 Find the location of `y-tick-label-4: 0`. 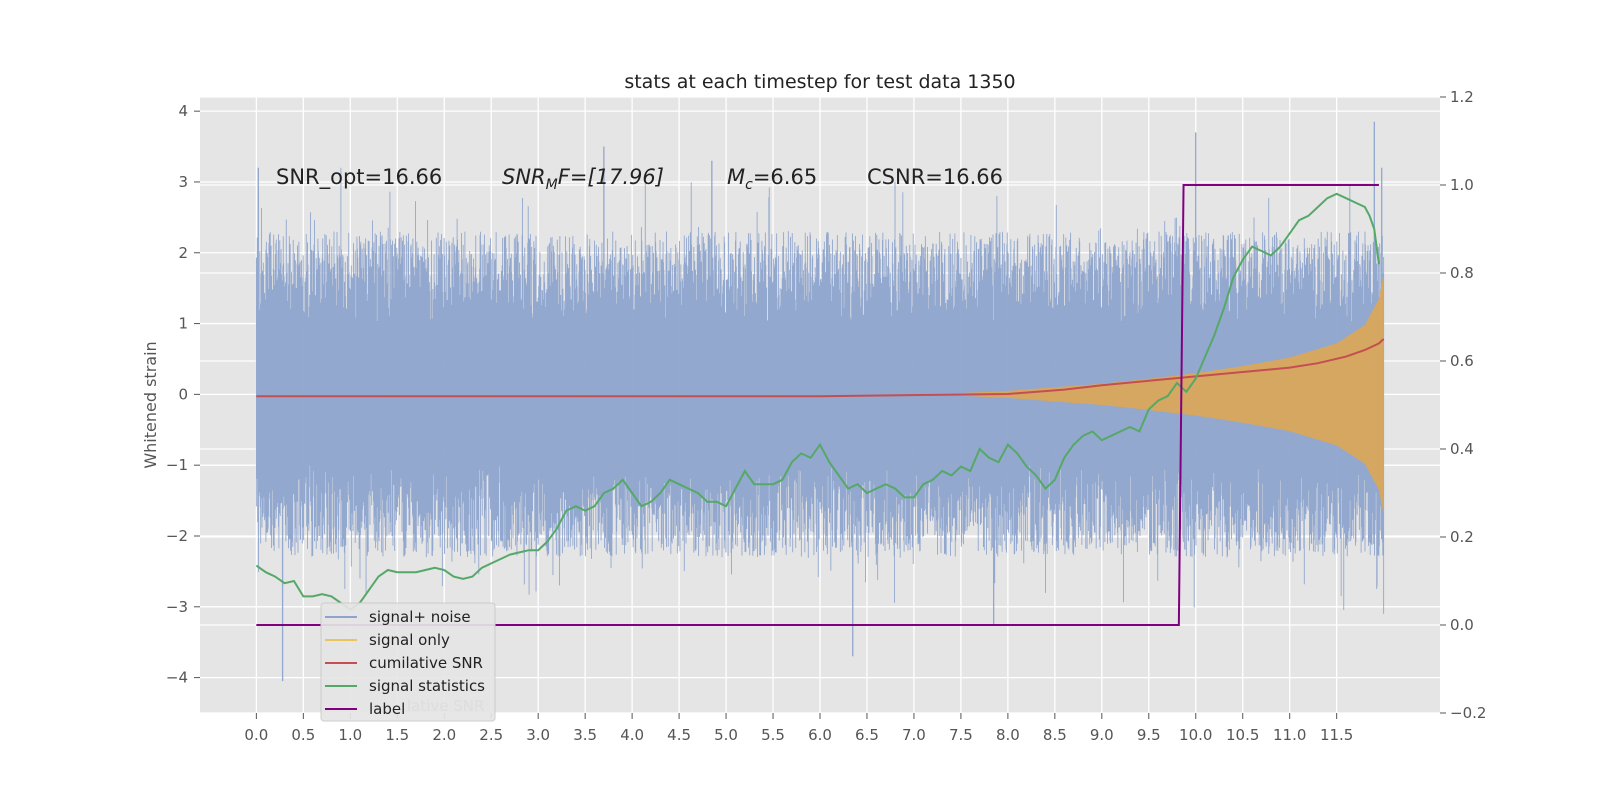

y-tick-label-4: 0 is located at coordinates (183, 394).